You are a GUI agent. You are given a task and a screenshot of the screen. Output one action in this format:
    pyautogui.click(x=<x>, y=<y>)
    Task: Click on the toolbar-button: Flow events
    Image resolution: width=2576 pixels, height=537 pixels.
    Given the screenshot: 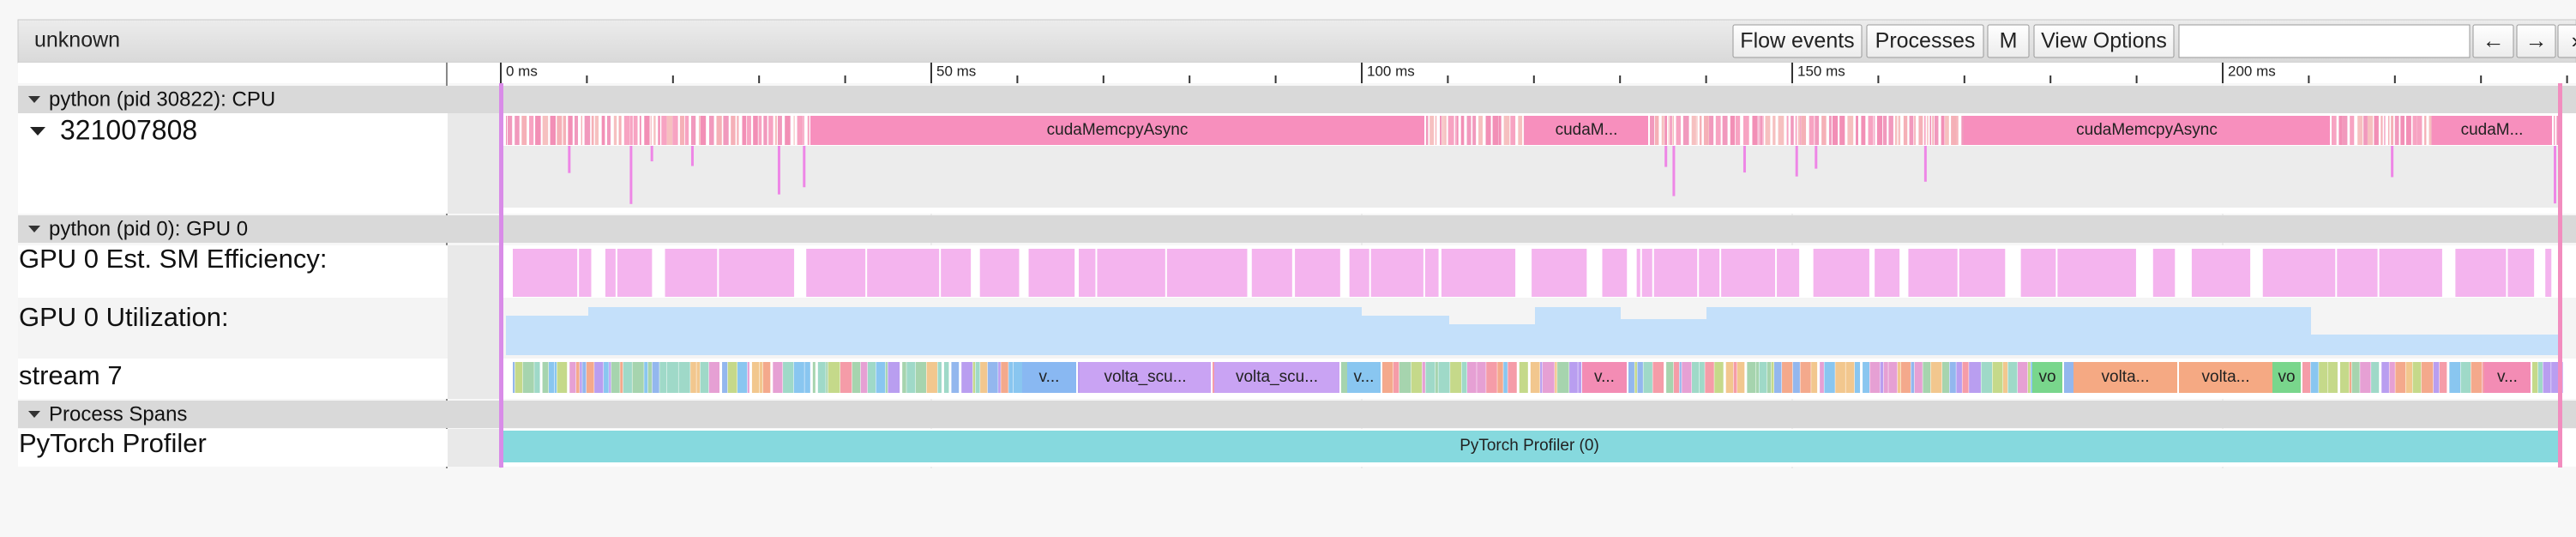 What is the action you would take?
    pyautogui.click(x=1797, y=41)
    